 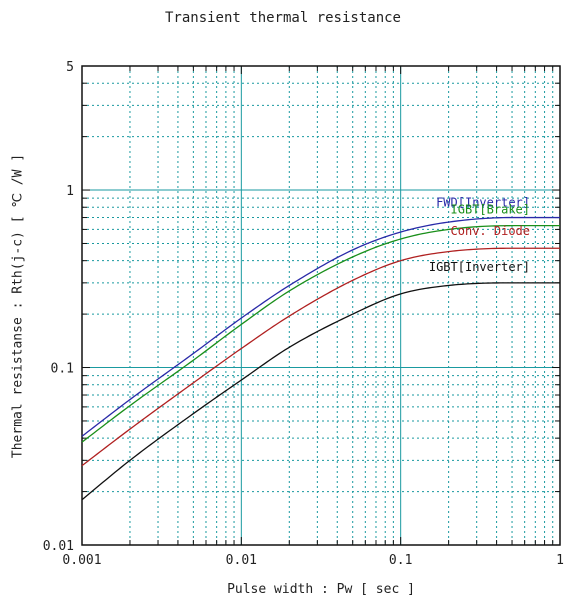 What do you see at coordinates (81, 560) in the screenshot?
I see `x-tick-label: 0.001` at bounding box center [81, 560].